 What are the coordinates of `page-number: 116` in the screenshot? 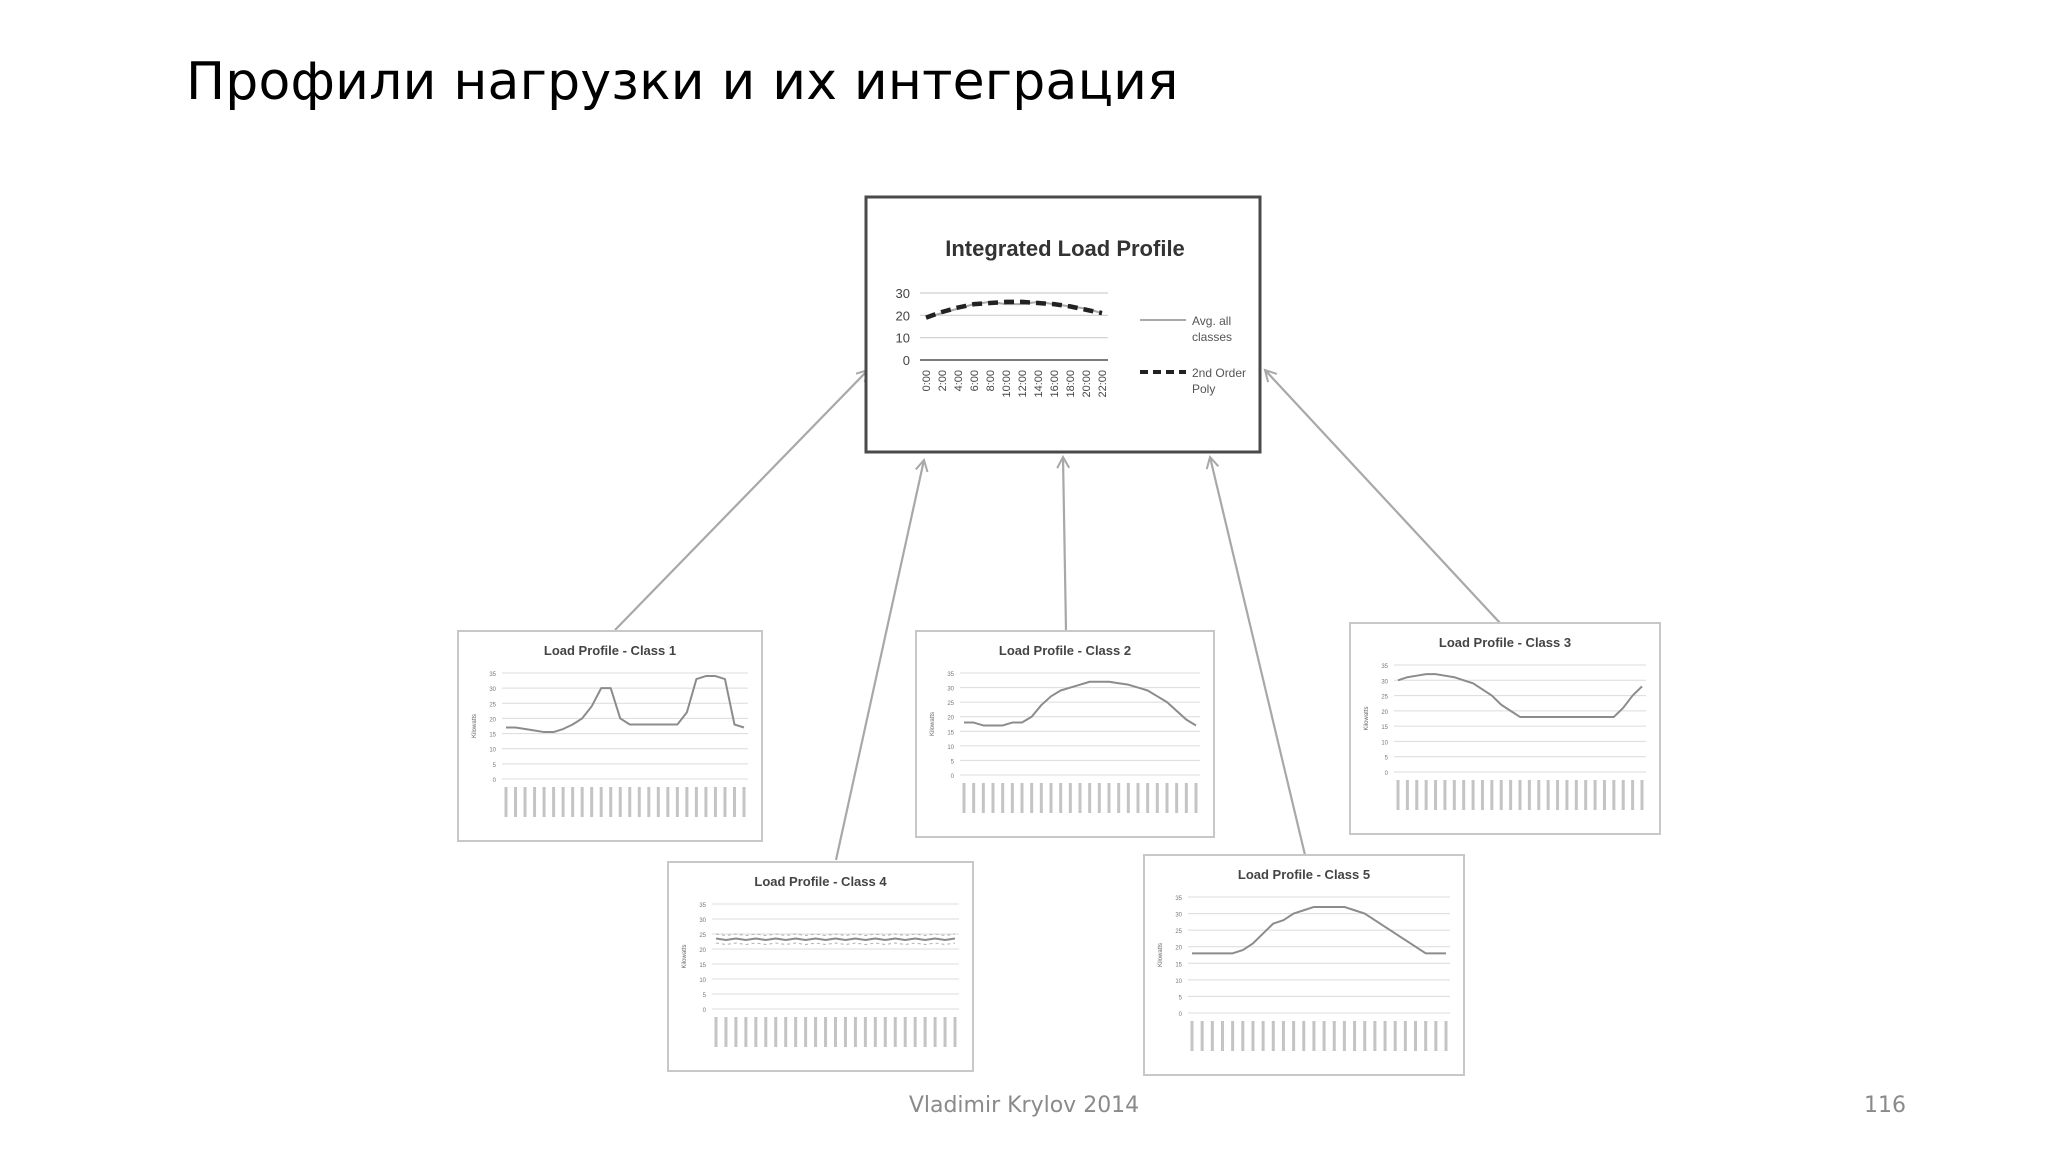 It's located at (1885, 1105).